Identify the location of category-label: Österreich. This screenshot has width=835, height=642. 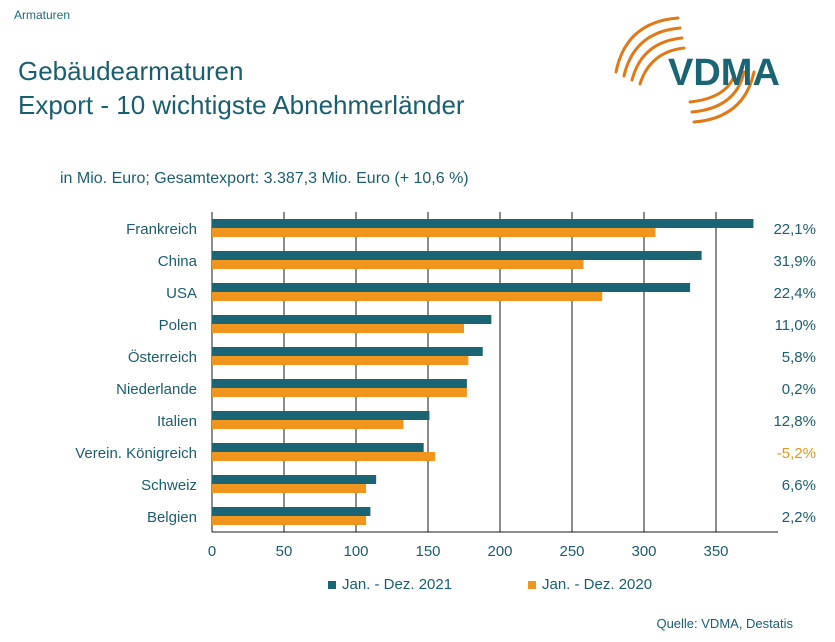
(162, 357).